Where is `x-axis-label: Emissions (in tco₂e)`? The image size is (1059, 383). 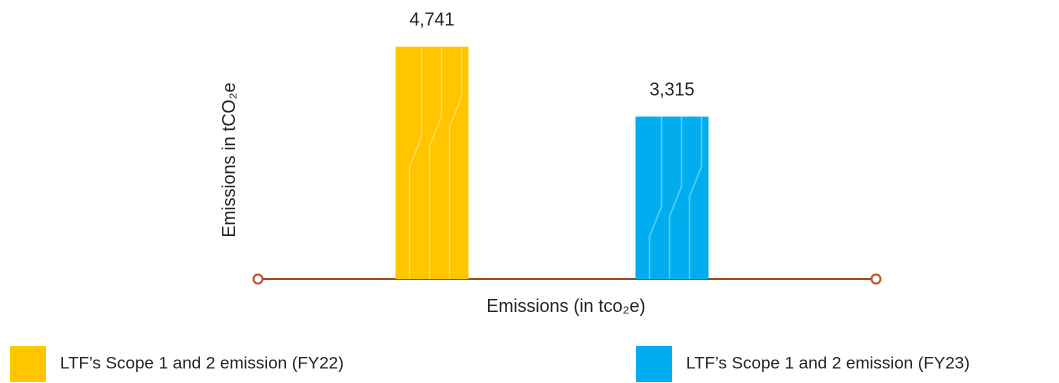 x-axis-label: Emissions (in tco₂e) is located at coordinates (565, 306).